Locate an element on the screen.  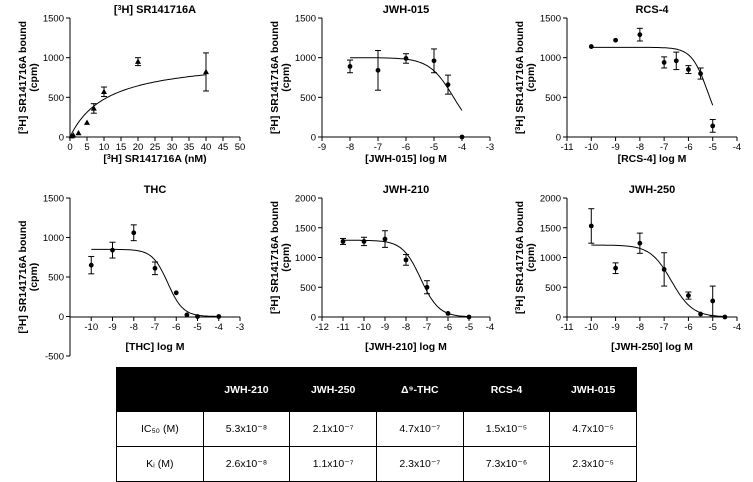
x-axis-label: [JWH-210] log M is located at coordinates (406, 347).